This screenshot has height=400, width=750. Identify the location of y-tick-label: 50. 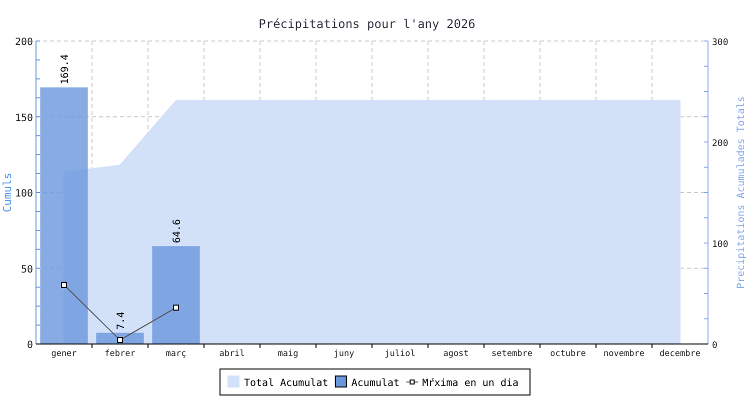
(26, 270).